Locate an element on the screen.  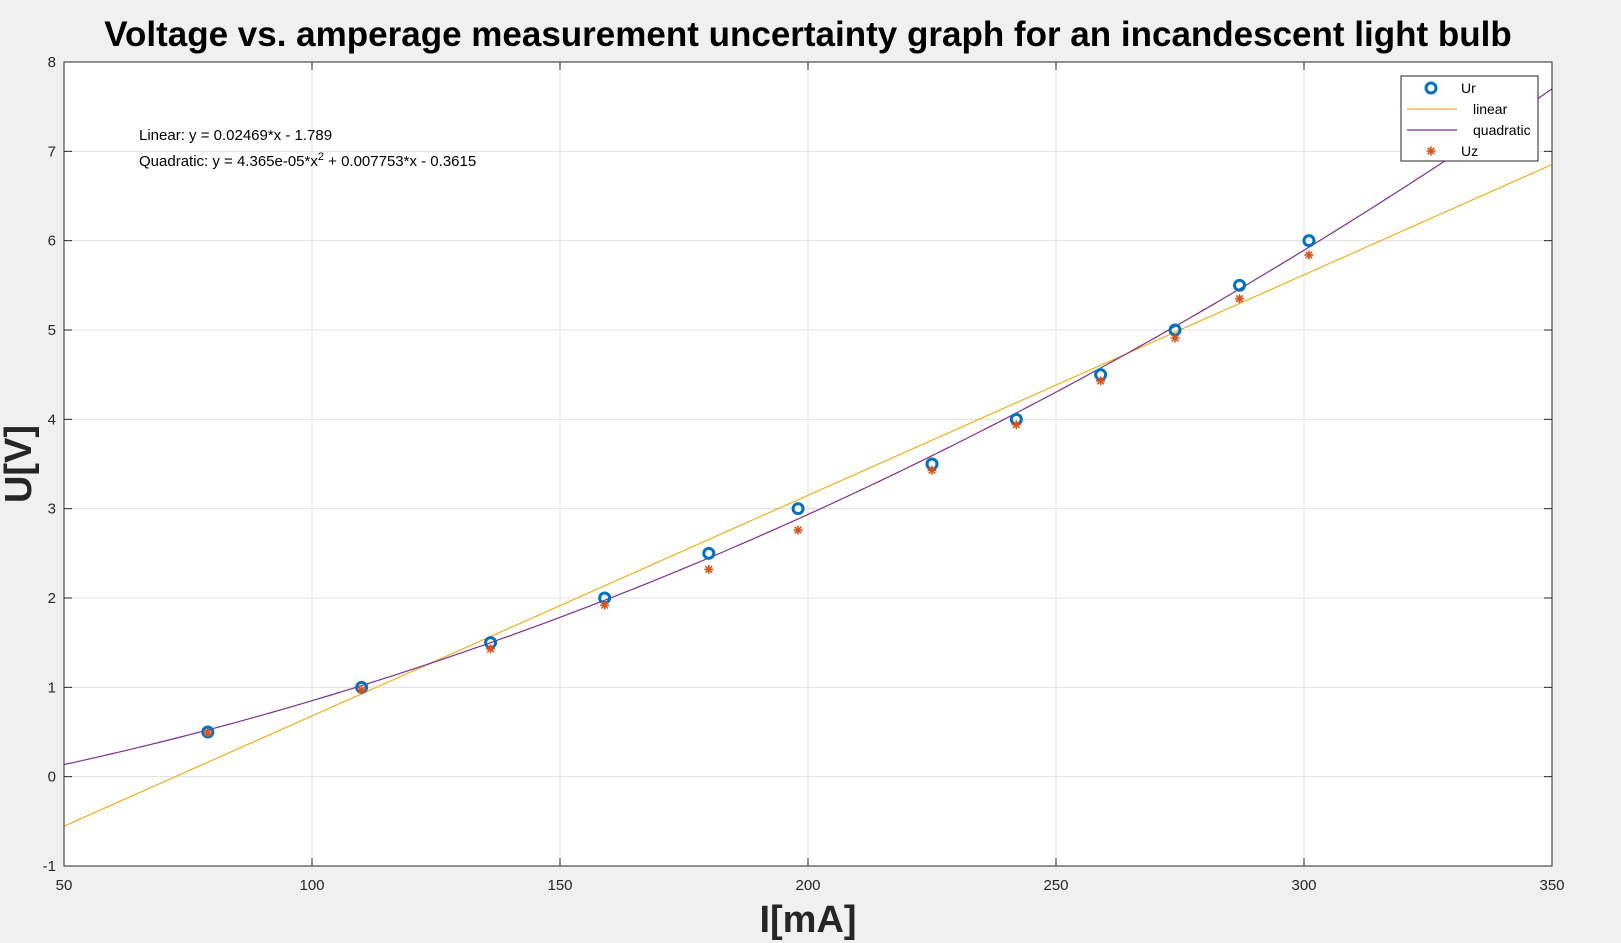
legend-marker-Uz is located at coordinates (1431, 151).